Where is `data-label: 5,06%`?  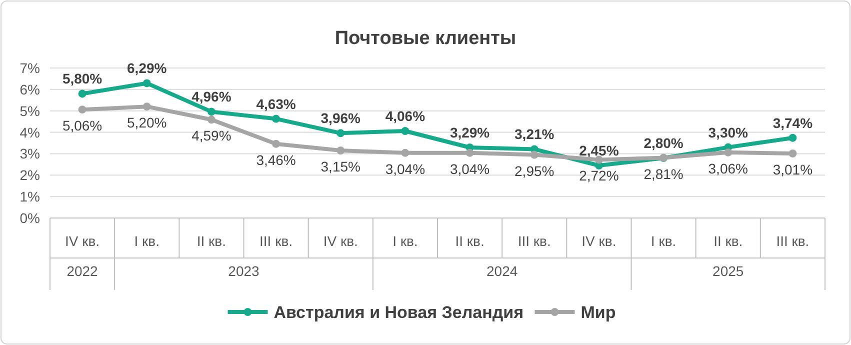
data-label: 5,06% is located at coordinates (82, 126).